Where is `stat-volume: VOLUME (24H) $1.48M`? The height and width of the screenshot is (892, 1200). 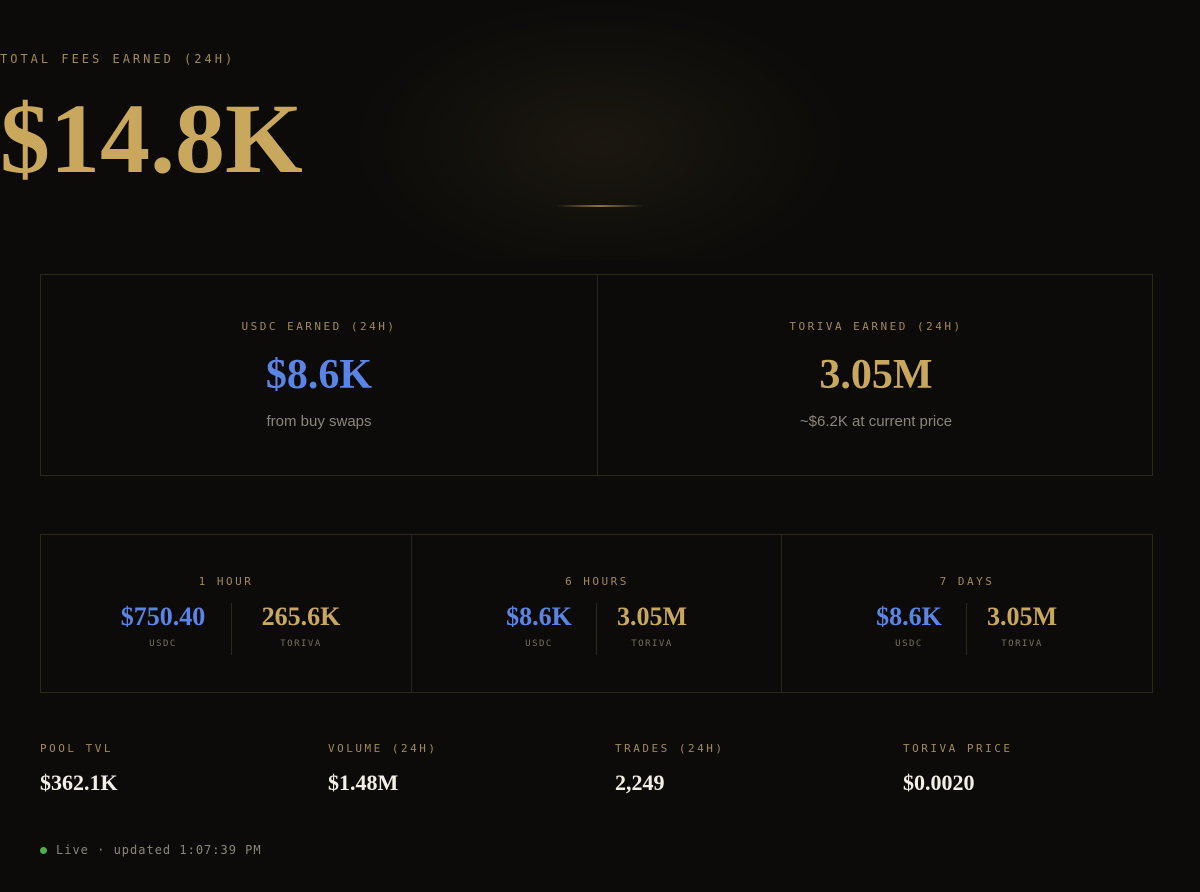
stat-volume: VOLUME (24H) $1.48M is located at coordinates (382, 769).